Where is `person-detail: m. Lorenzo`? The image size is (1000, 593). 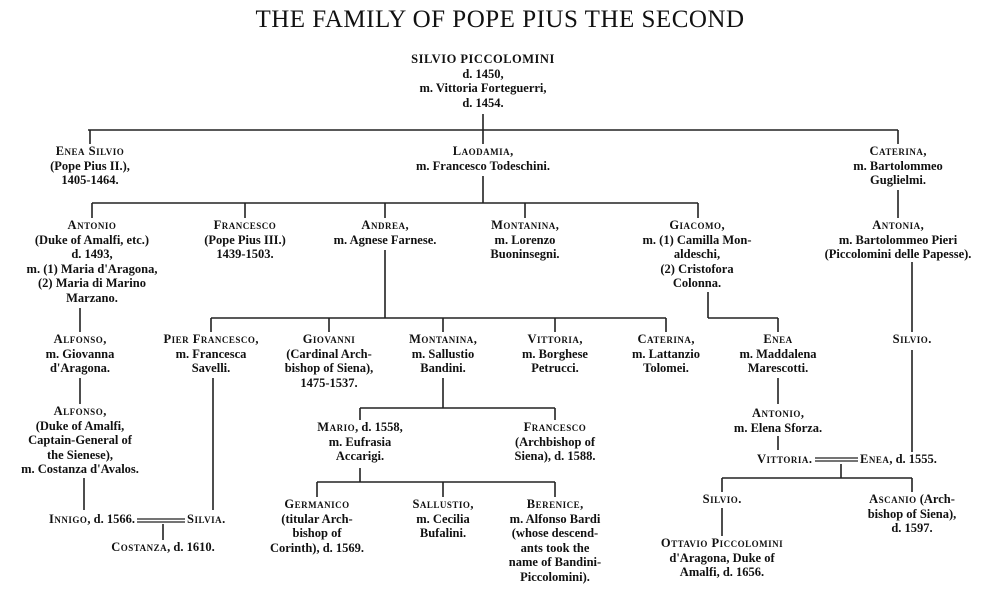 person-detail: m. Lorenzo is located at coordinates (525, 239).